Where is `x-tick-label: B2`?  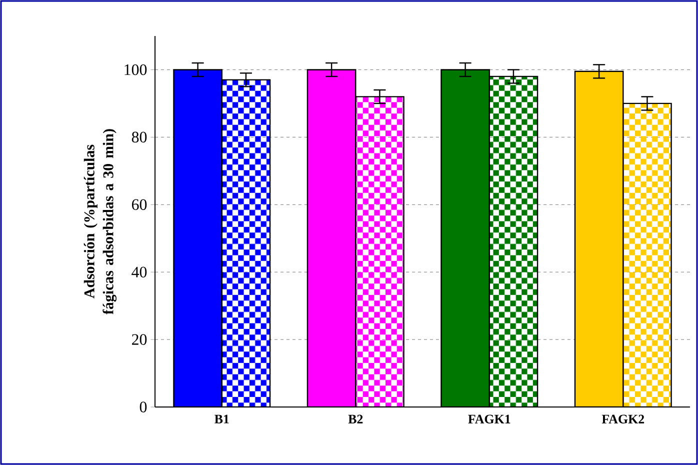 x-tick-label: B2 is located at coordinates (355, 419).